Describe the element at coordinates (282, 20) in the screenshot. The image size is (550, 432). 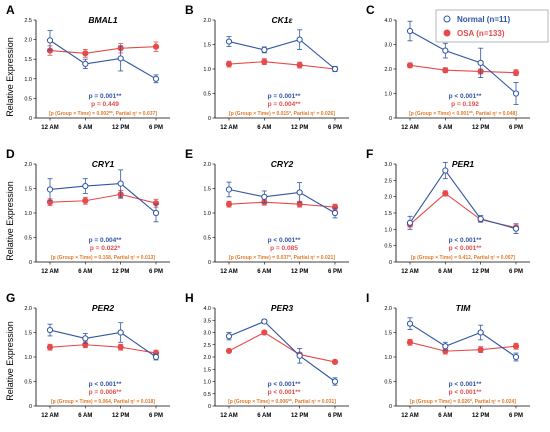
I see `panel-title-b: CK1ε` at that location.